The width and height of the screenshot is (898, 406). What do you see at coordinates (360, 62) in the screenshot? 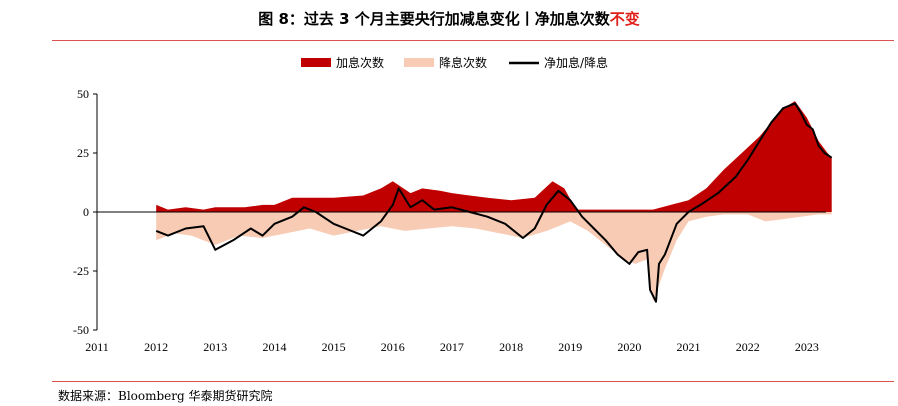
I see `legend-hike-label: 加息次数` at bounding box center [360, 62].